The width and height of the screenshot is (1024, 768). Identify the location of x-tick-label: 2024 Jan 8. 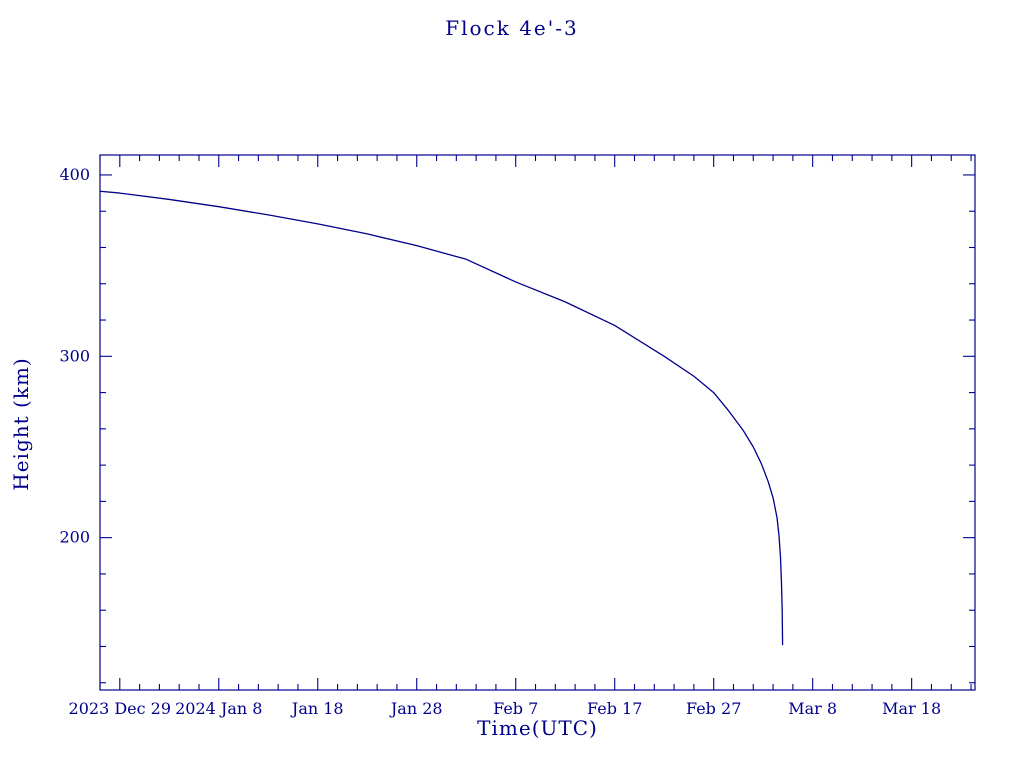
(218, 708).